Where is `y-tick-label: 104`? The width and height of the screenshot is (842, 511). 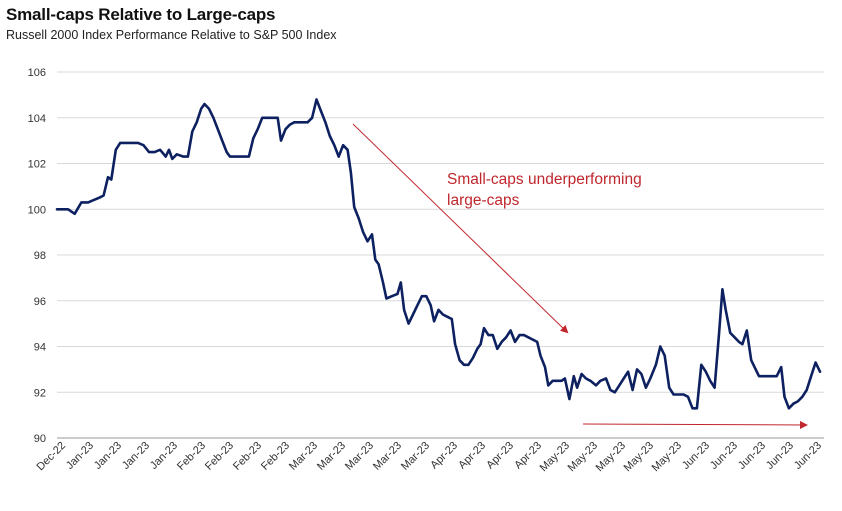 y-tick-label: 104 is located at coordinates (37, 119).